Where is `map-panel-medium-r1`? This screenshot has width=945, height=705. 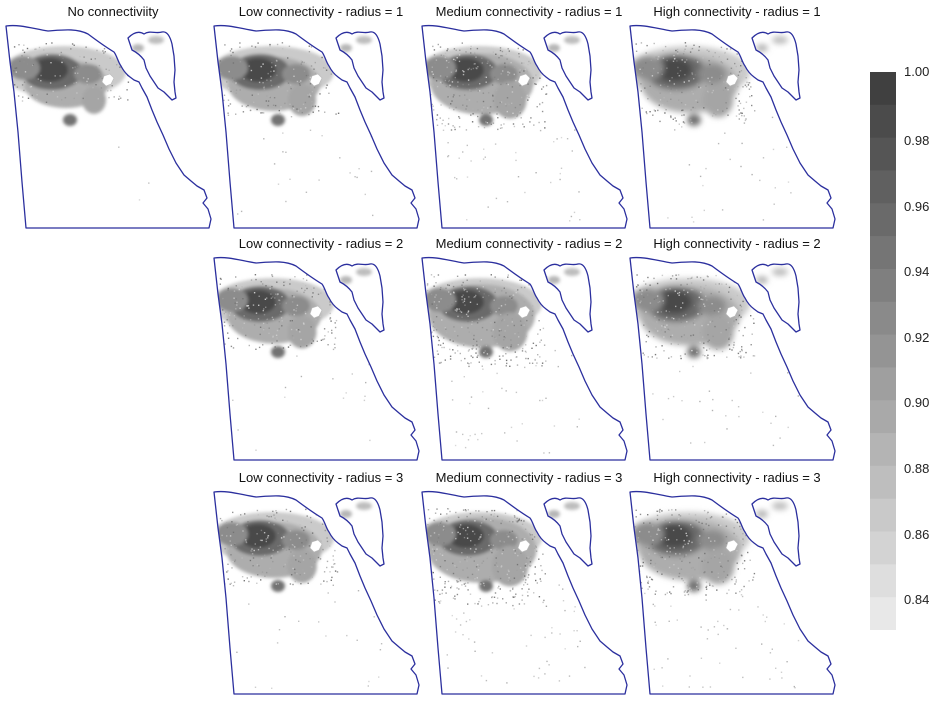
map-panel-medium-r1 is located at coordinates (524, 128).